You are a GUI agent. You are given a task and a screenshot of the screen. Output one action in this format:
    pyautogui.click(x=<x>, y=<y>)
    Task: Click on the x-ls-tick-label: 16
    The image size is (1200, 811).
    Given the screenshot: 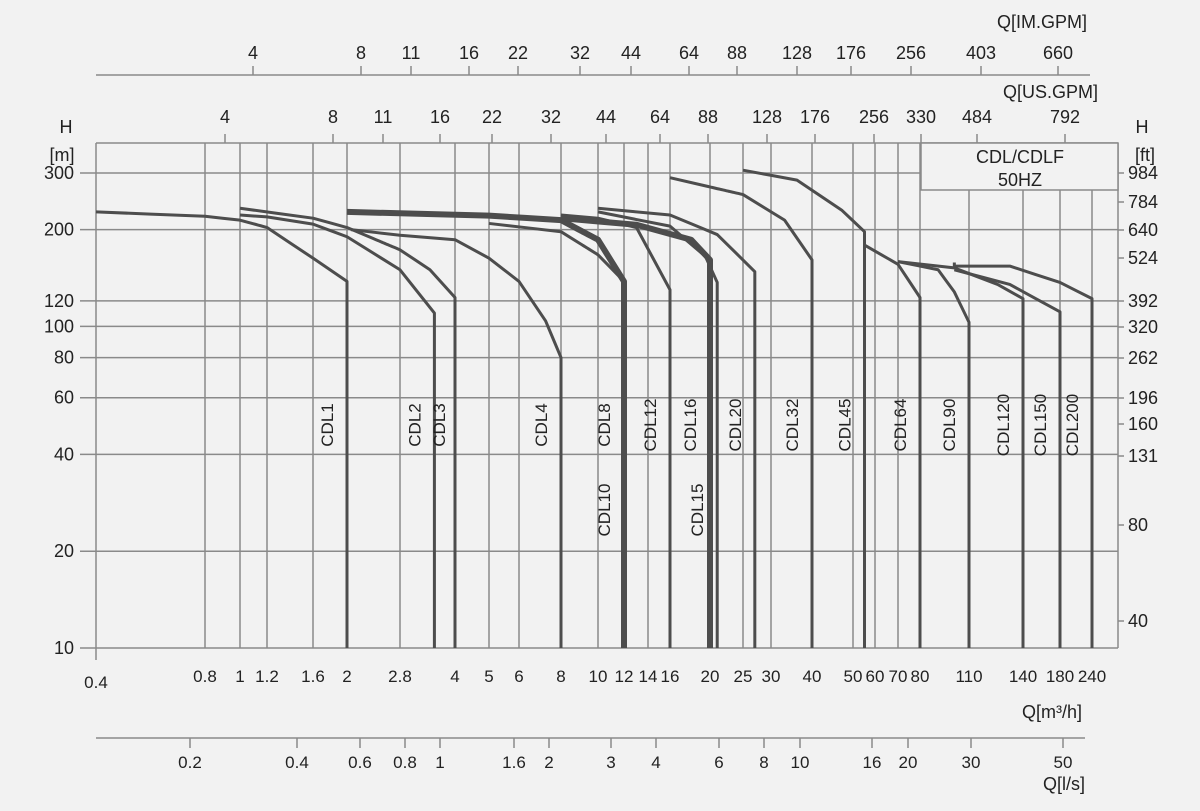 What is the action you would take?
    pyautogui.click(x=872, y=762)
    